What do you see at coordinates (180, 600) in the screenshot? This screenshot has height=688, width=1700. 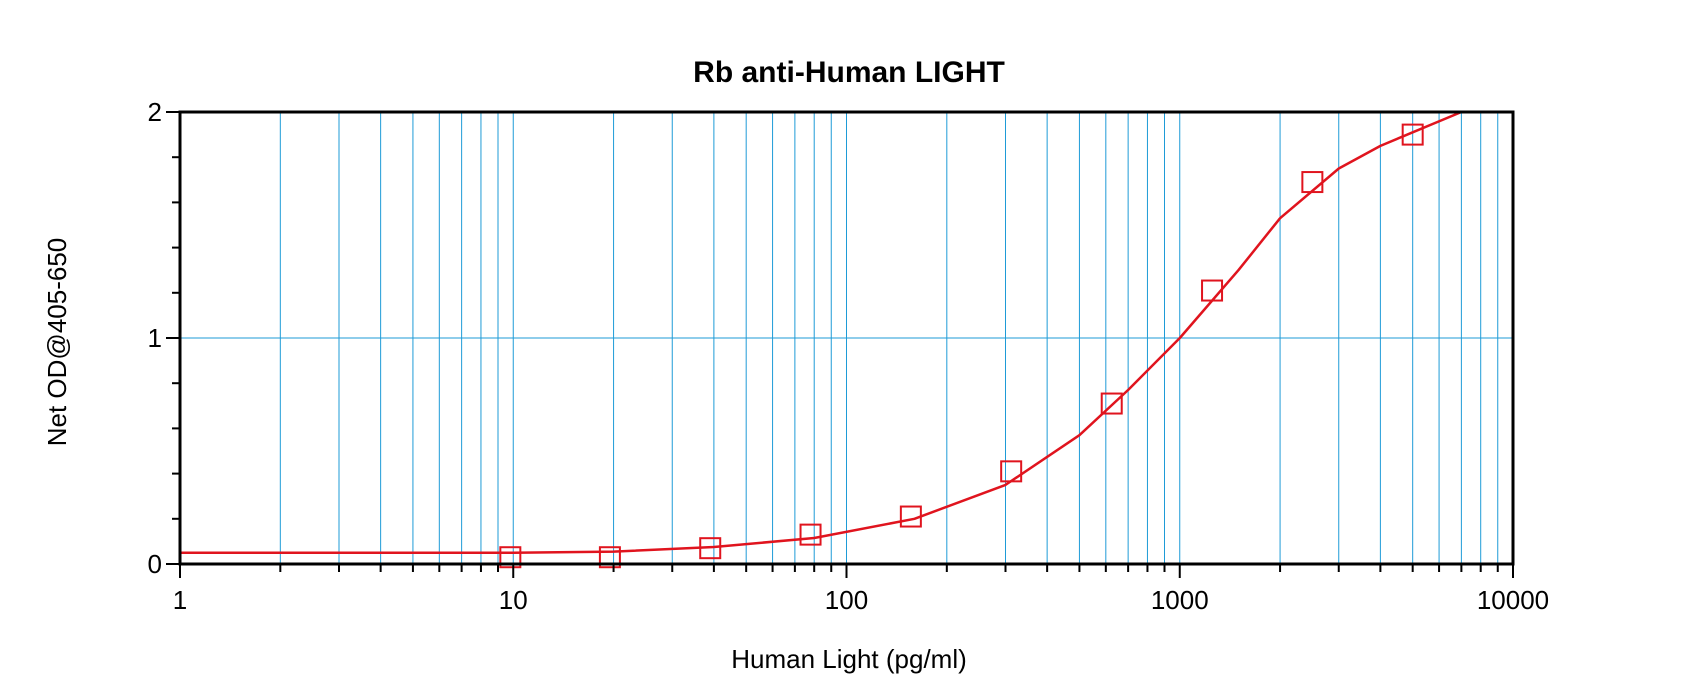 I see `x-tick-label: 1` at bounding box center [180, 600].